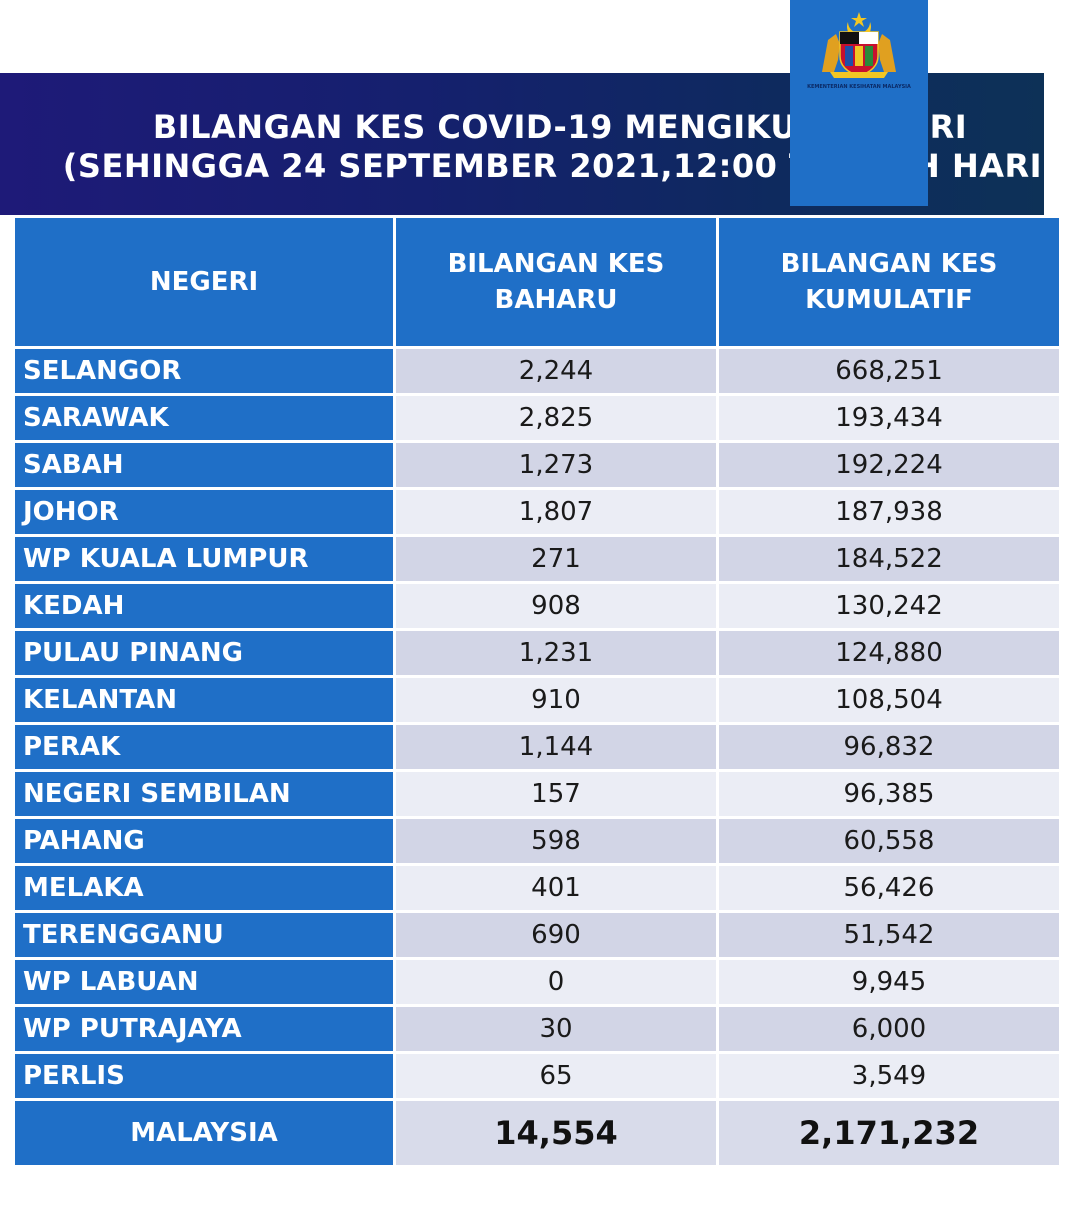 Image resolution: width=1080 pixels, height=1218 pixels. What do you see at coordinates (204, 371) in the screenshot?
I see `state-name: SELANGOR` at bounding box center [204, 371].